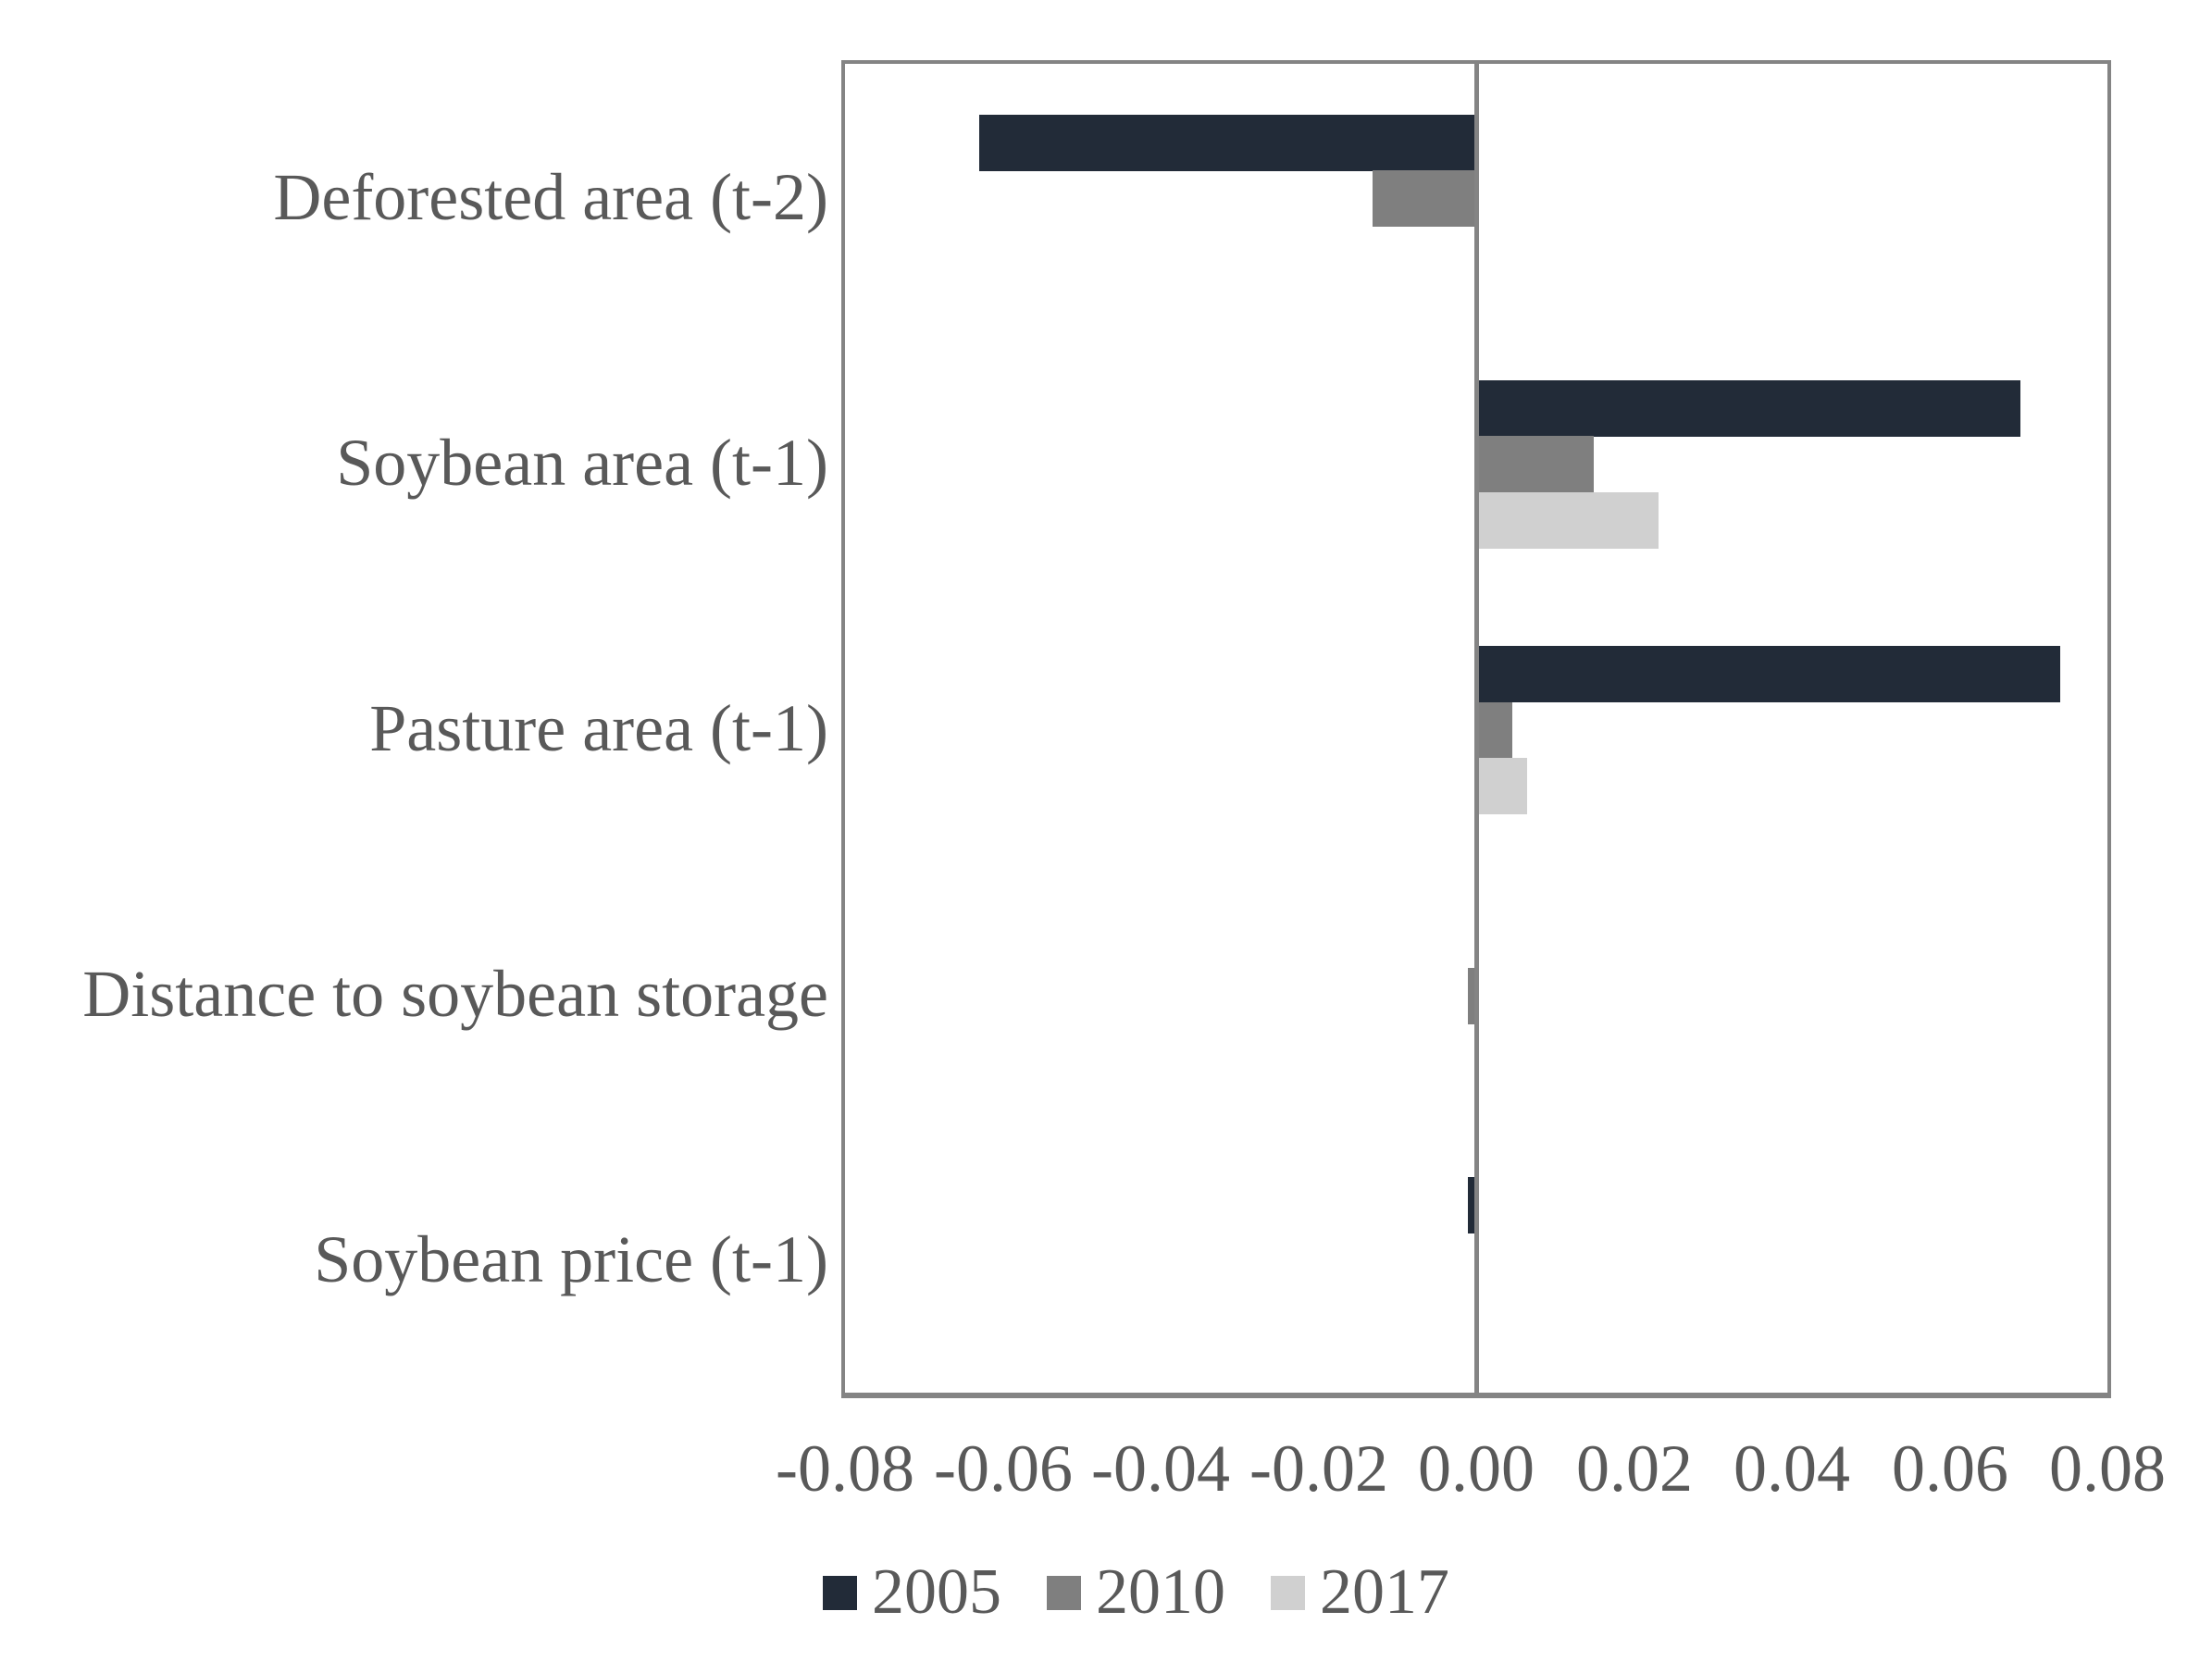 The width and height of the screenshot is (2212, 1661). What do you see at coordinates (550, 197) in the screenshot?
I see `category-label-deforested-area-t-2: Deforested area (t-2)` at bounding box center [550, 197].